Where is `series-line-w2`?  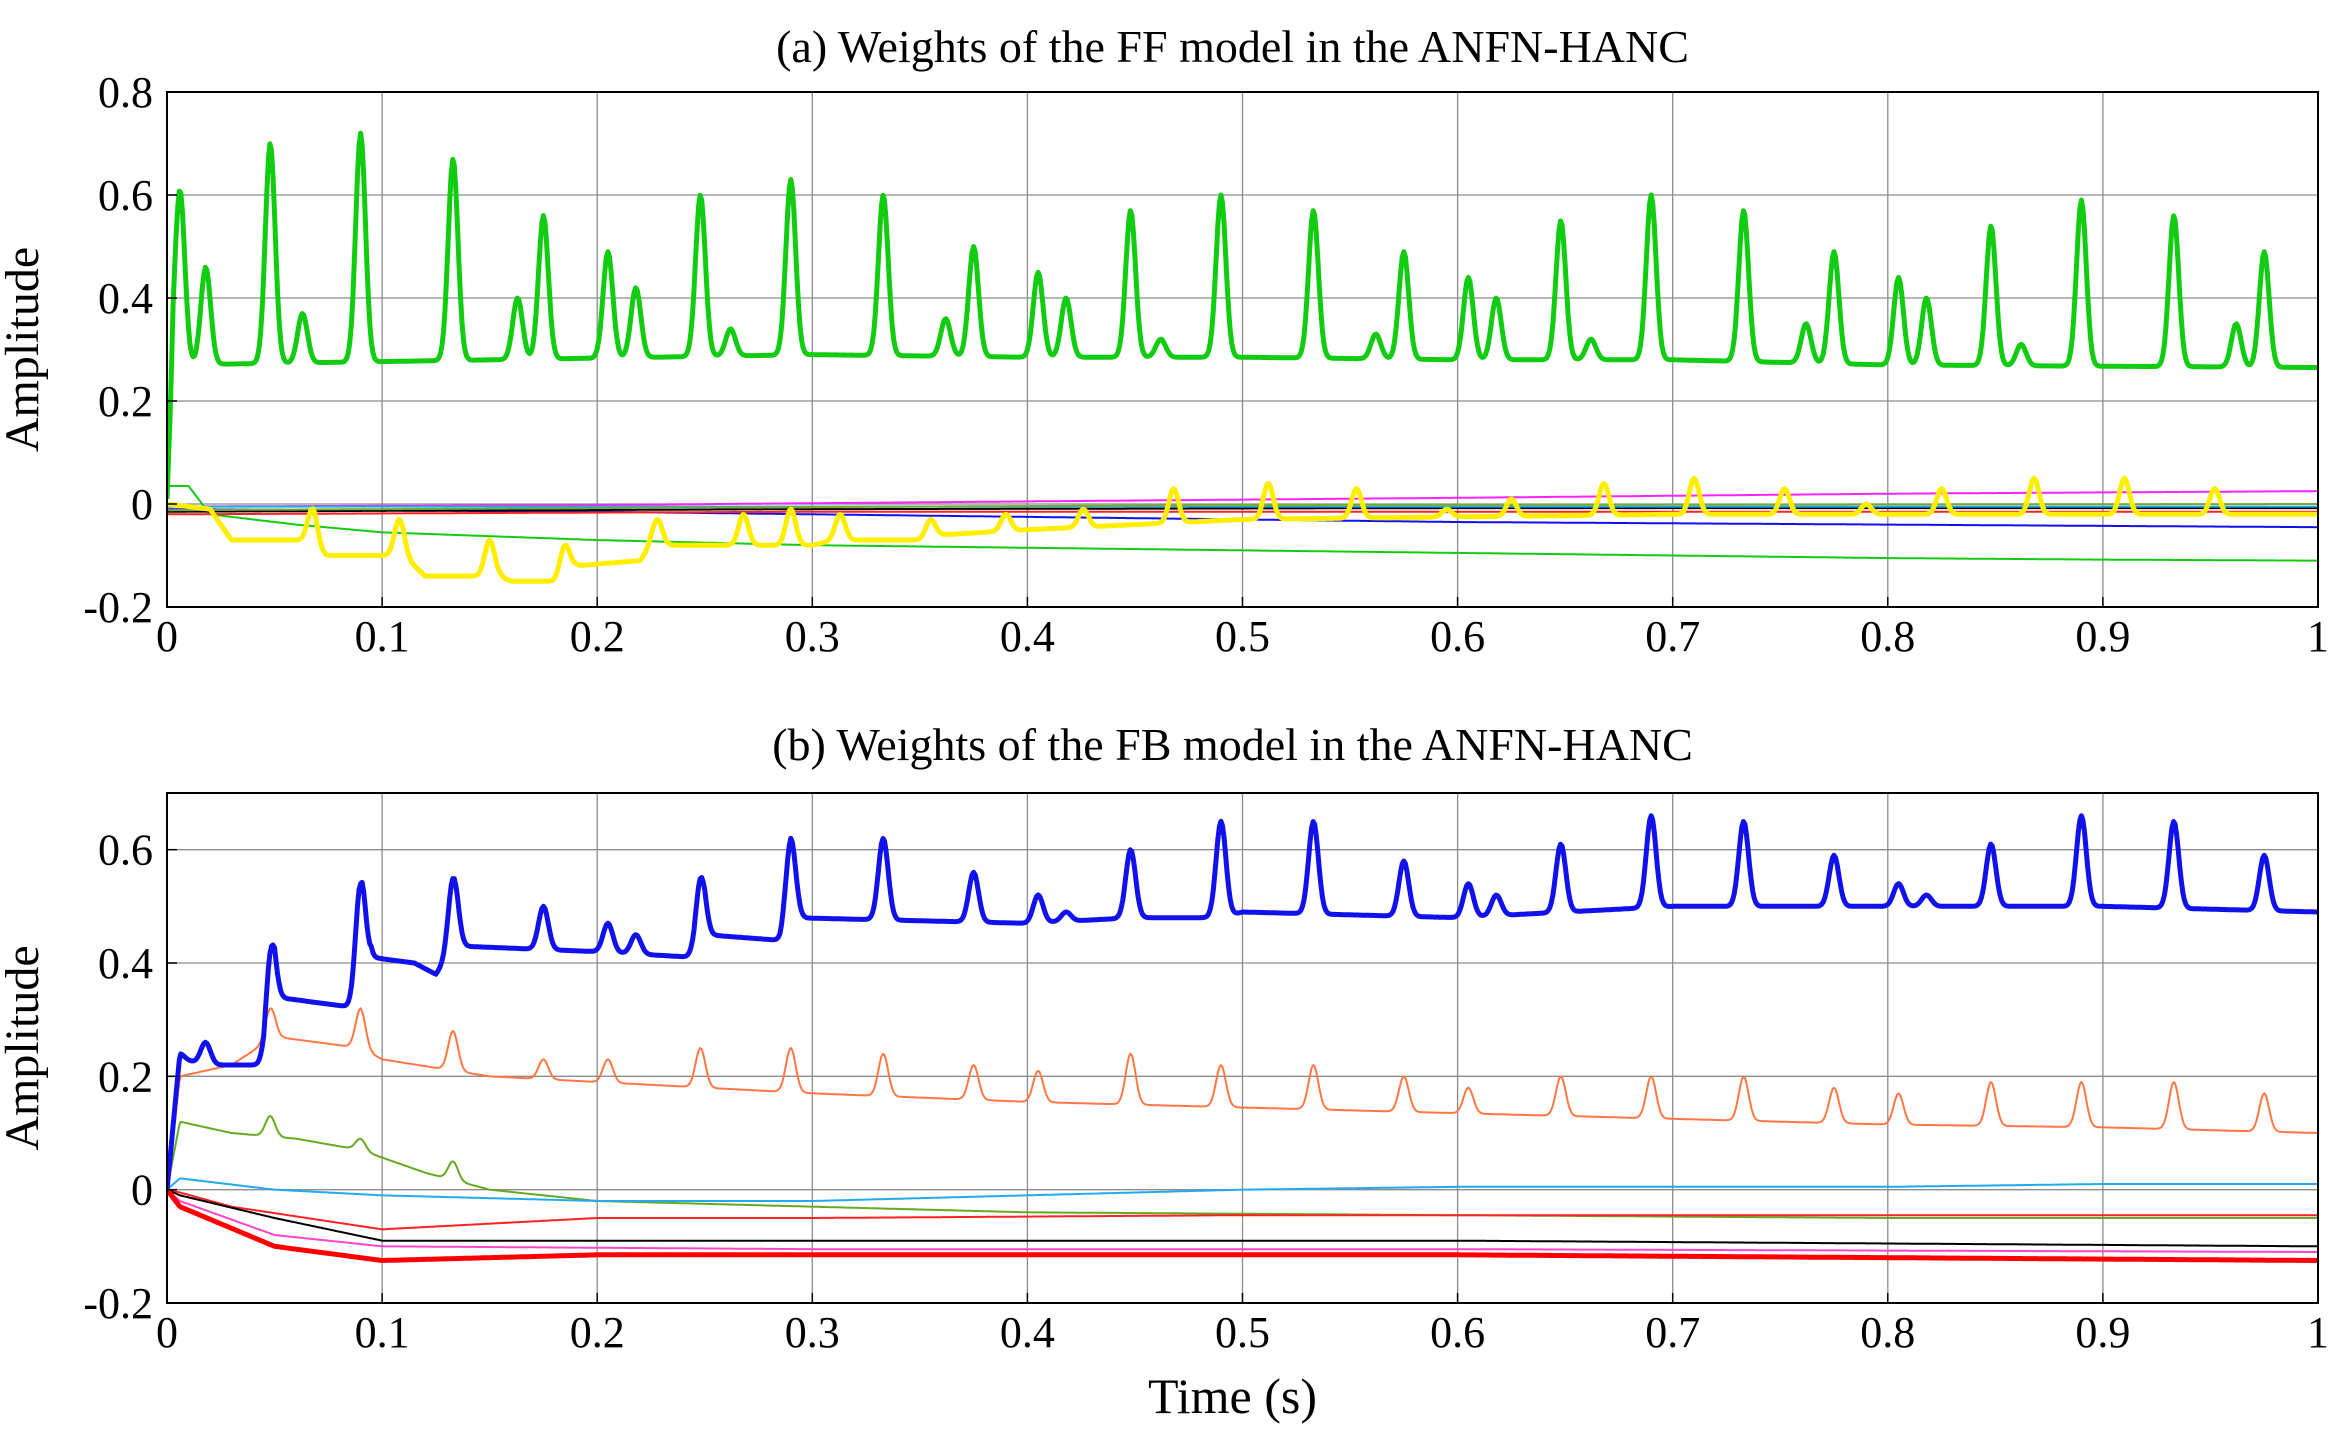
series-line-w2 is located at coordinates (1242, 529).